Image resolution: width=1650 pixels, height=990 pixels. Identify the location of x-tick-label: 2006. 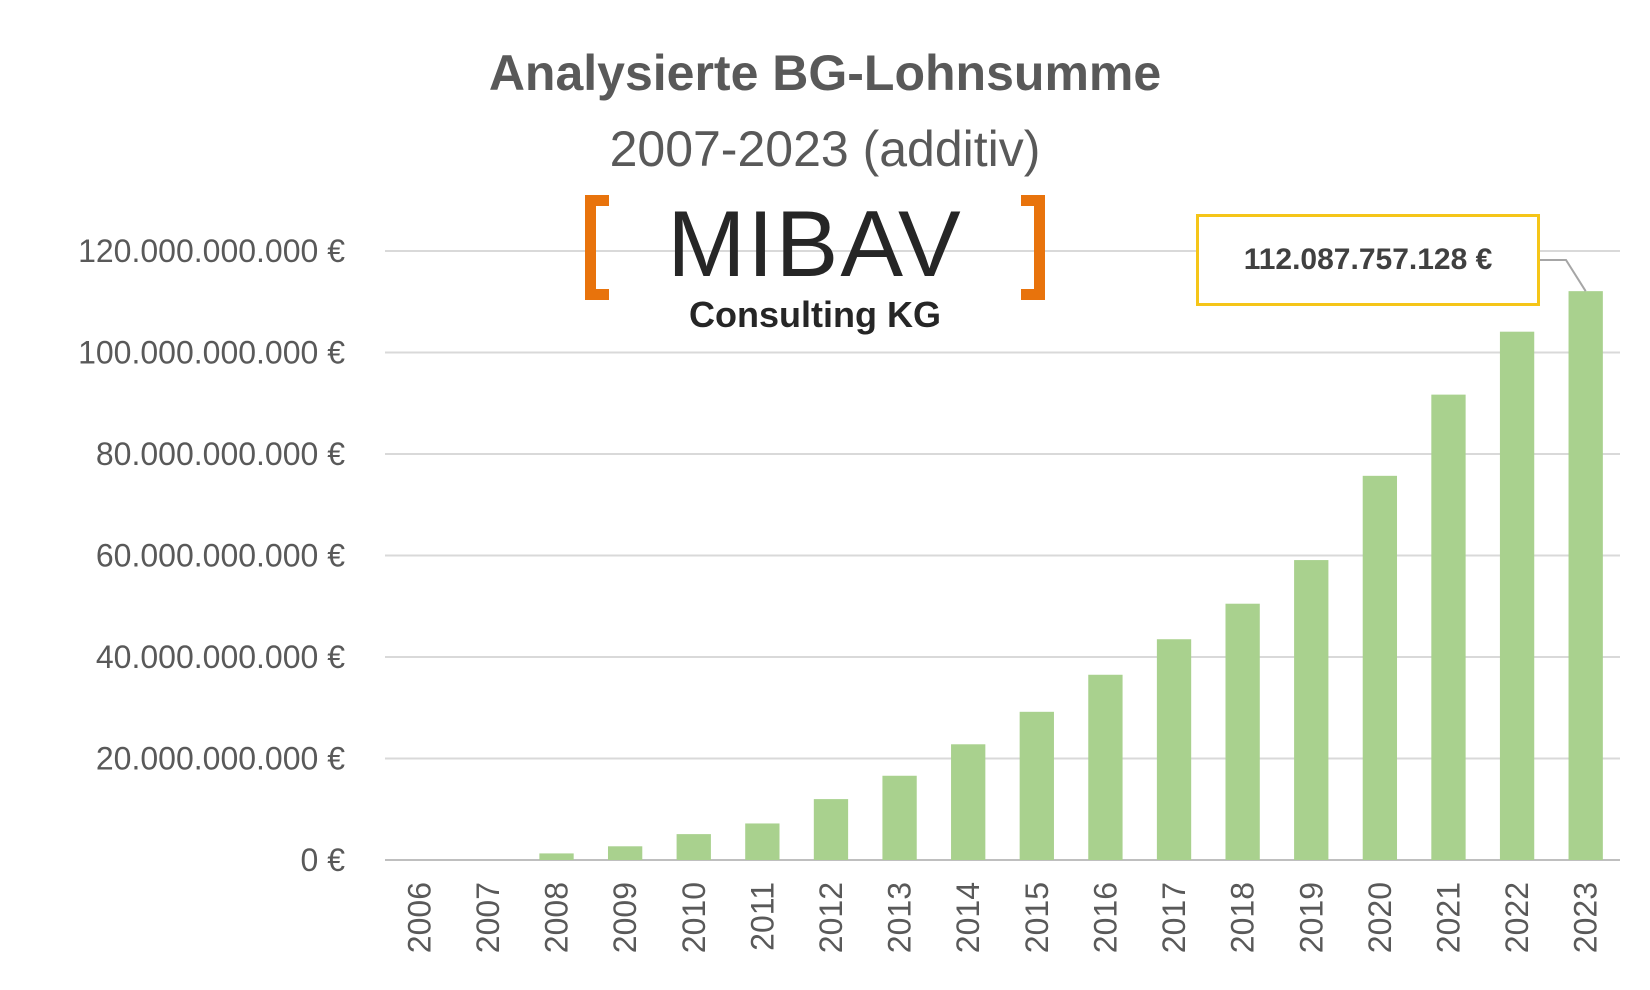
(419, 917).